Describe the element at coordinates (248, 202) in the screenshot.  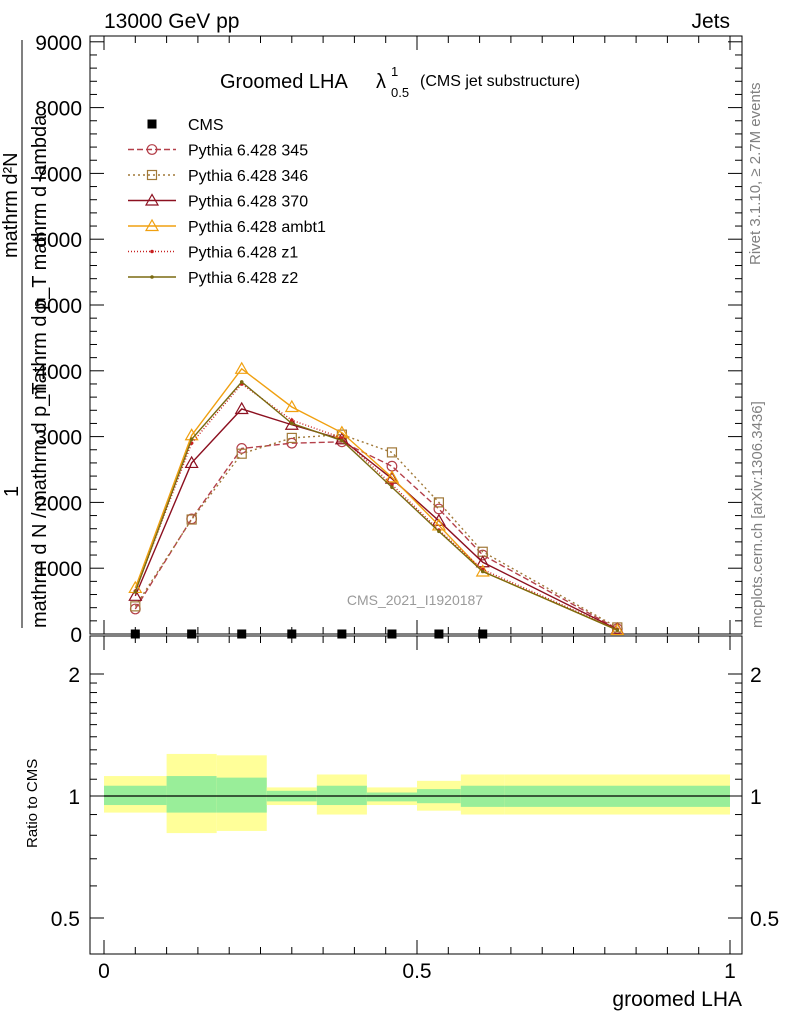
I see `legend-label: Pythia 6.428 370` at that location.